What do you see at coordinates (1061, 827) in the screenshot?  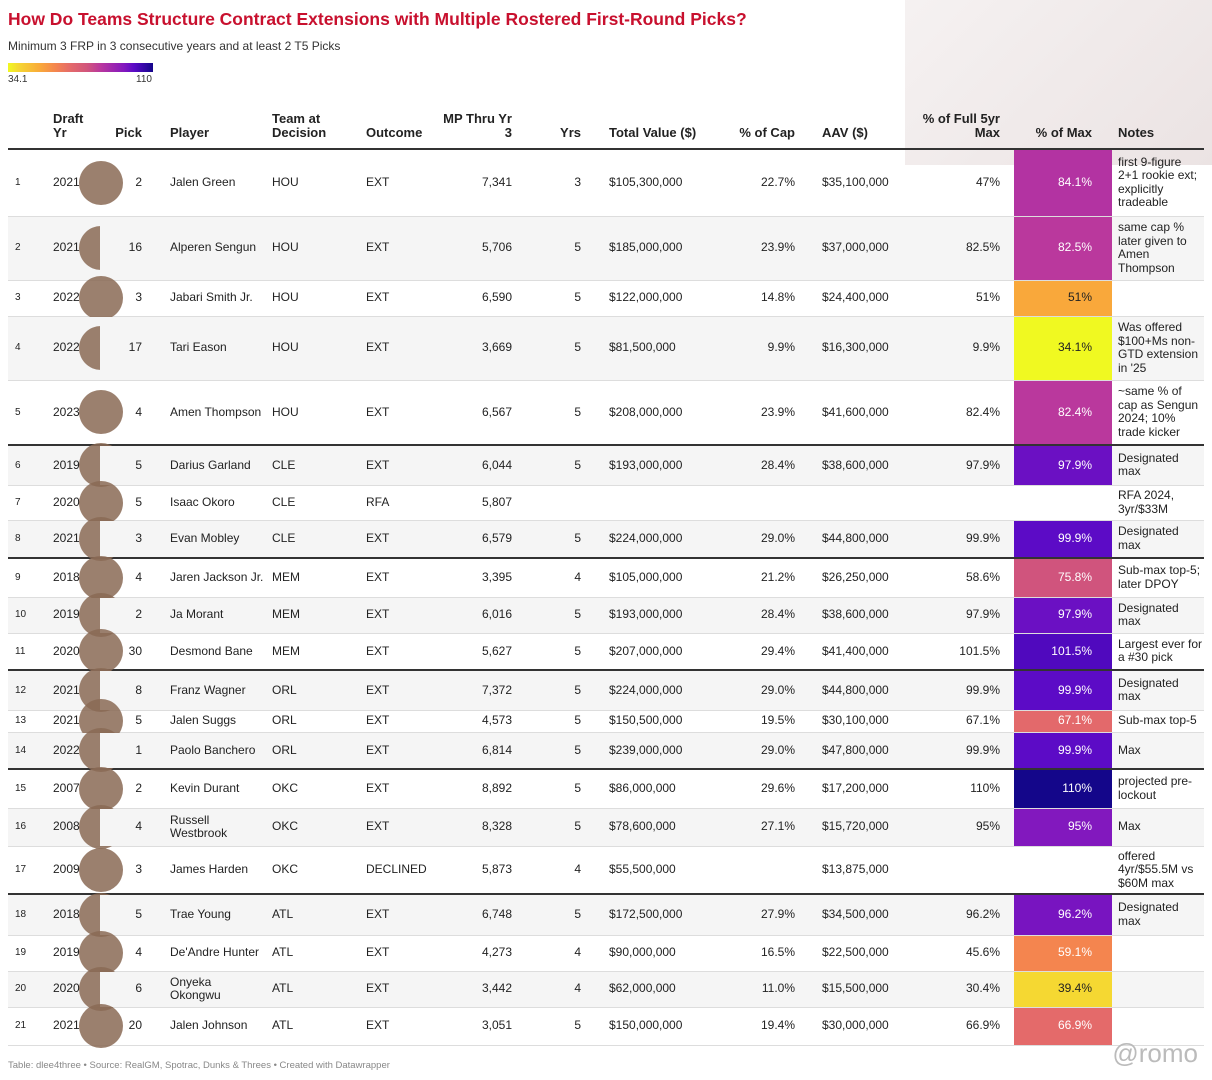 I see `cell: 95%` at bounding box center [1061, 827].